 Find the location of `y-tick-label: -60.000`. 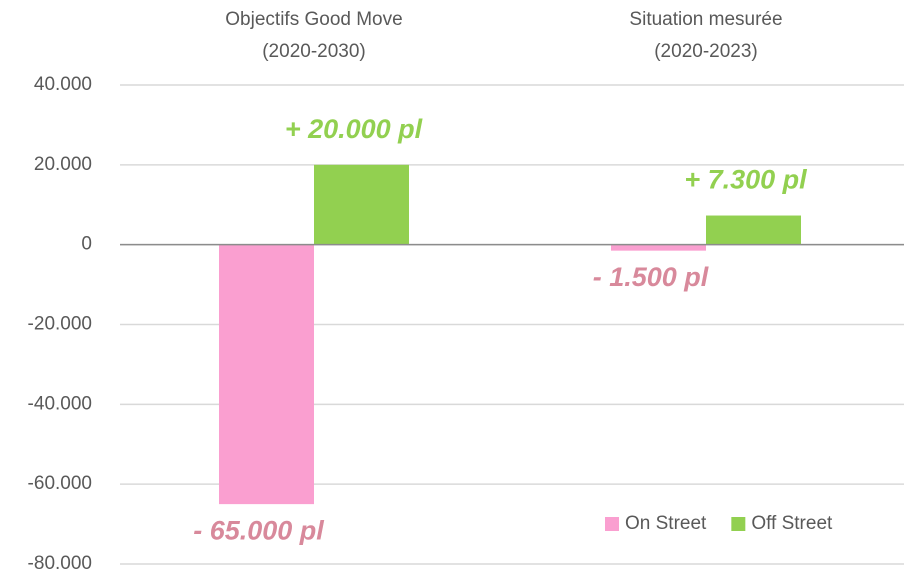

y-tick-label: -60.000 is located at coordinates (60, 483).